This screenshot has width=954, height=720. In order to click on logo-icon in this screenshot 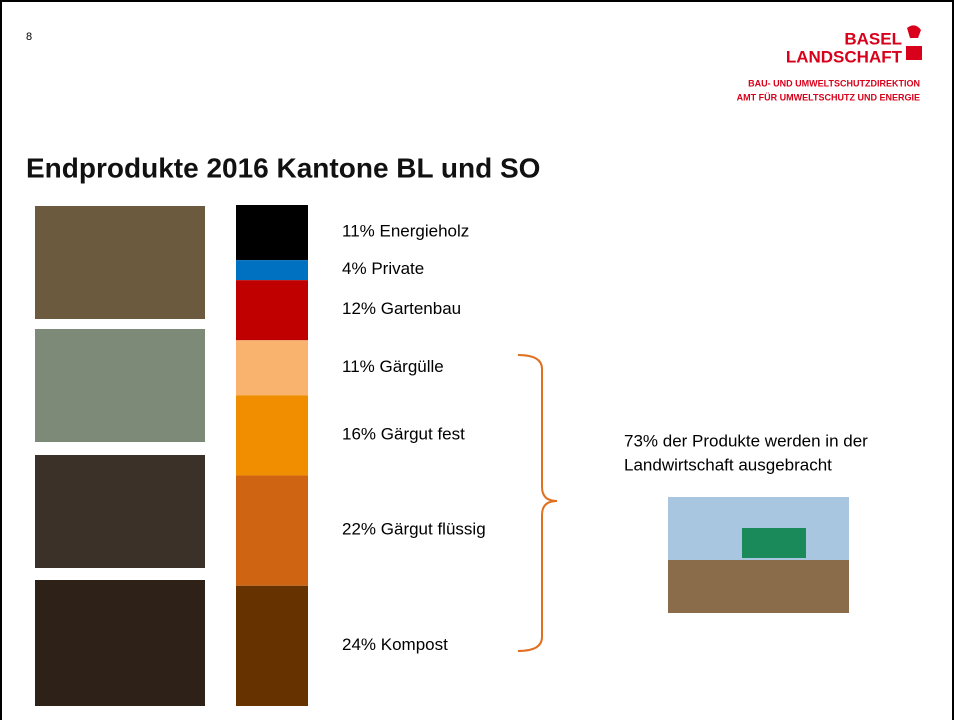, I will do `click(914, 42)`.